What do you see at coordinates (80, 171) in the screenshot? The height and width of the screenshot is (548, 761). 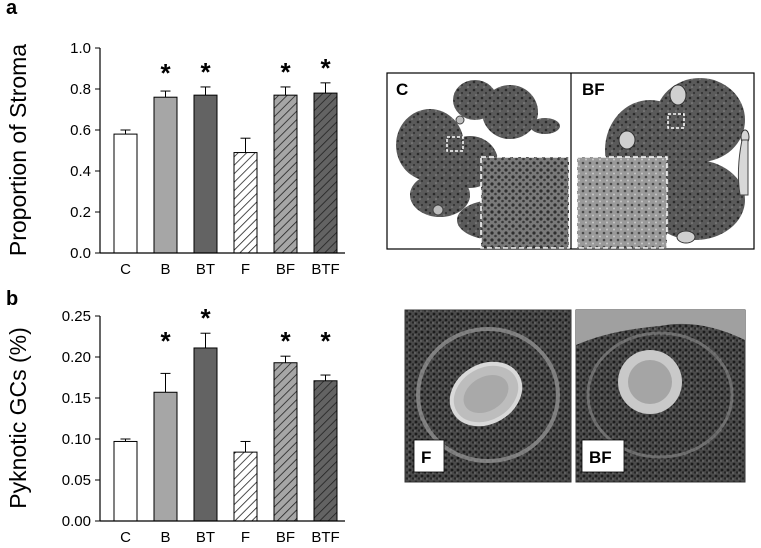 I see `y-tick-label: 0.4` at bounding box center [80, 171].